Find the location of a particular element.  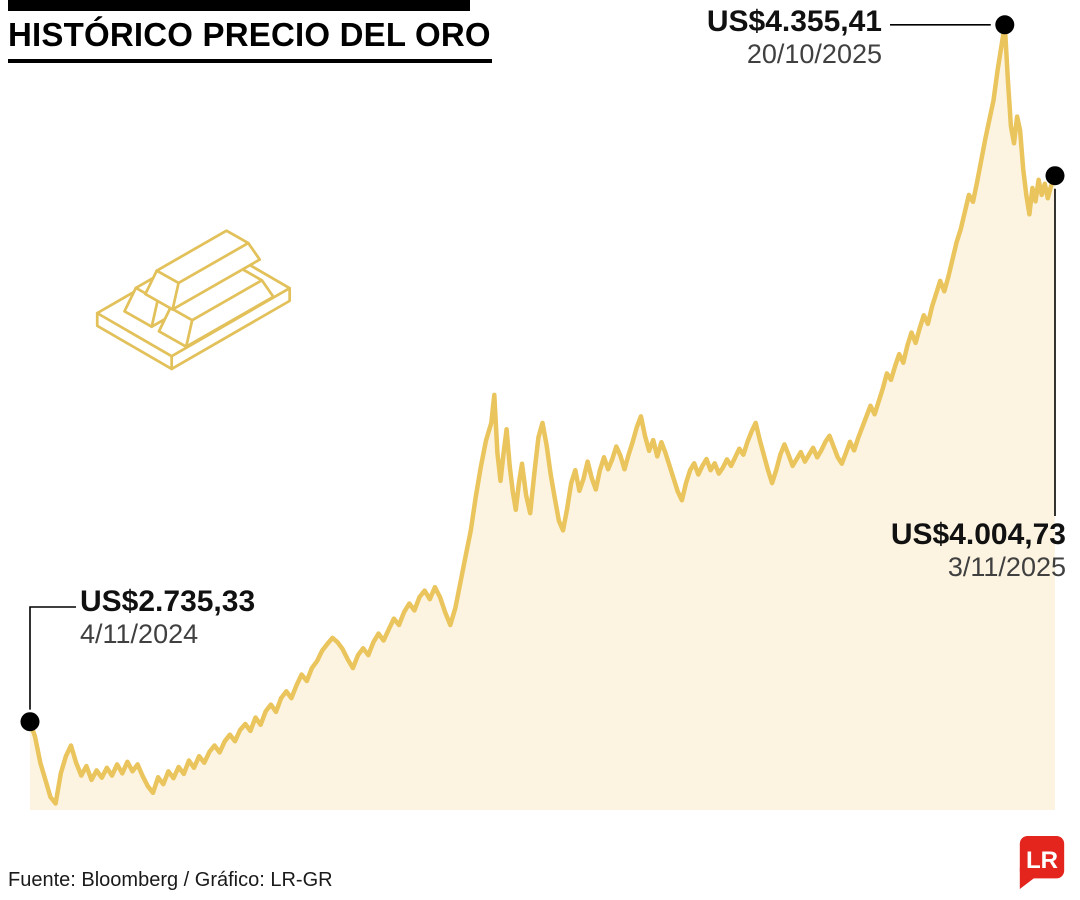

title-top-bar is located at coordinates (239, 5).